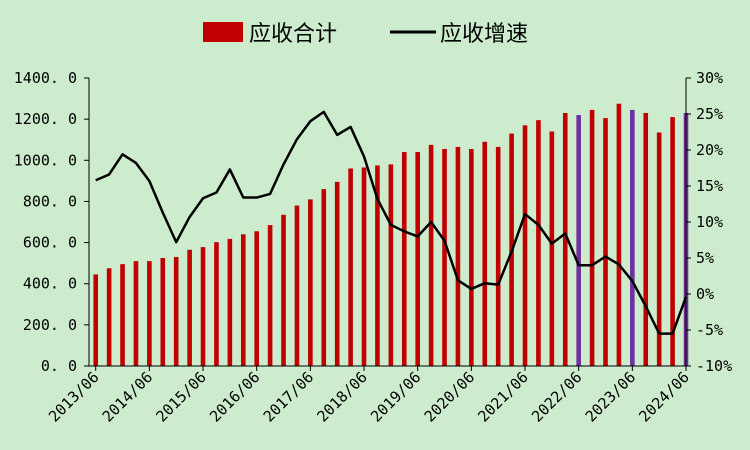 The image size is (750, 450). Describe the element at coordinates (73, 396) in the screenshot. I see `x-tick-label-0: 2013/06` at that location.